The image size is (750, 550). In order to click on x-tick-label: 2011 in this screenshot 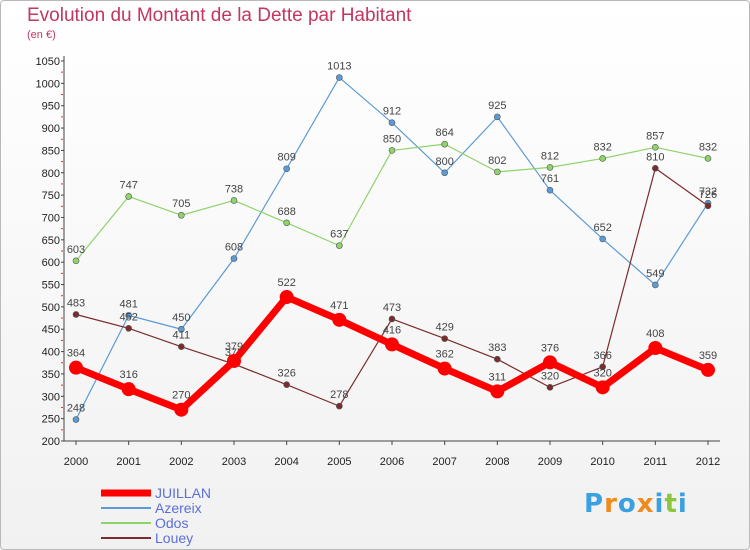, I will do `click(656, 462)`.